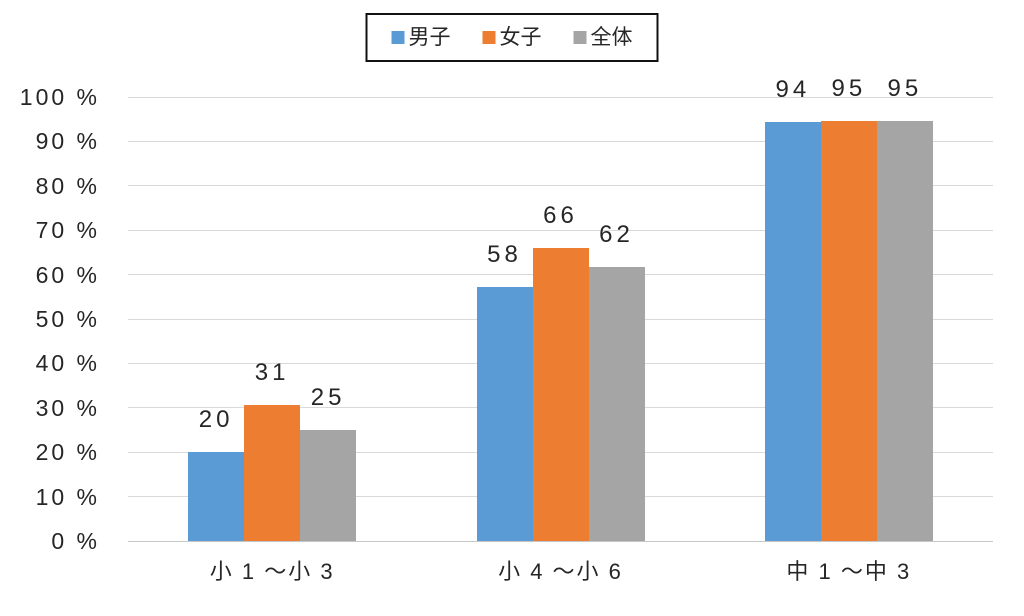 The image size is (1024, 616). Describe the element at coordinates (793, 89) in the screenshot. I see `data-label-boys-group-2: 94` at that location.